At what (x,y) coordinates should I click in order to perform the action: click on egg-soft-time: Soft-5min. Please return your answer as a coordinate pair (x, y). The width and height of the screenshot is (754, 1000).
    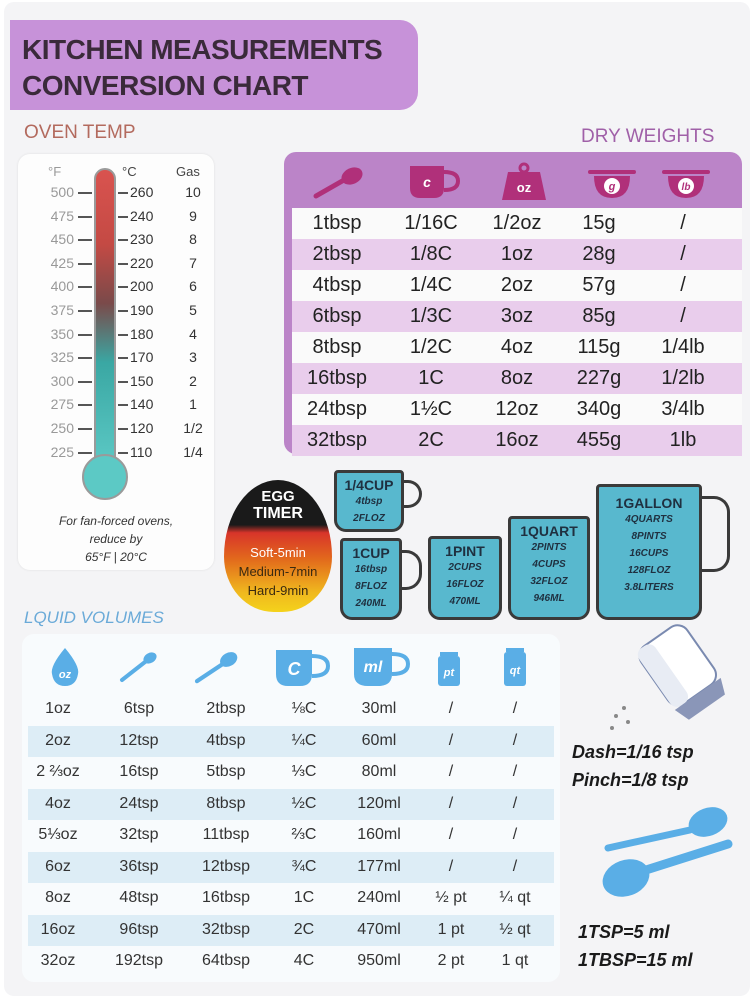
    Looking at the image, I should click on (278, 552).